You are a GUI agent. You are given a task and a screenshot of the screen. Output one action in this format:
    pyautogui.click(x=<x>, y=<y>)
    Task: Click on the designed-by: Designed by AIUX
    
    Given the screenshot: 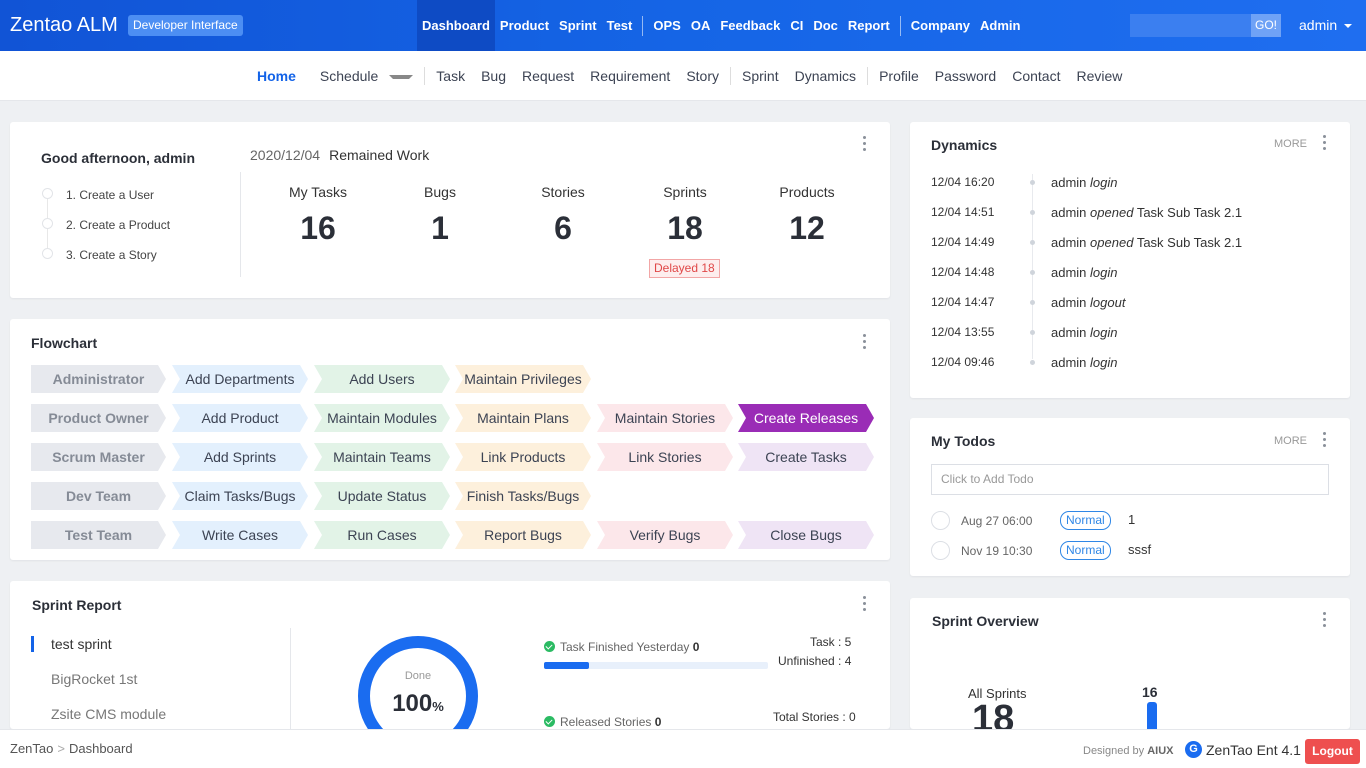 What is the action you would take?
    pyautogui.click(x=1128, y=751)
    